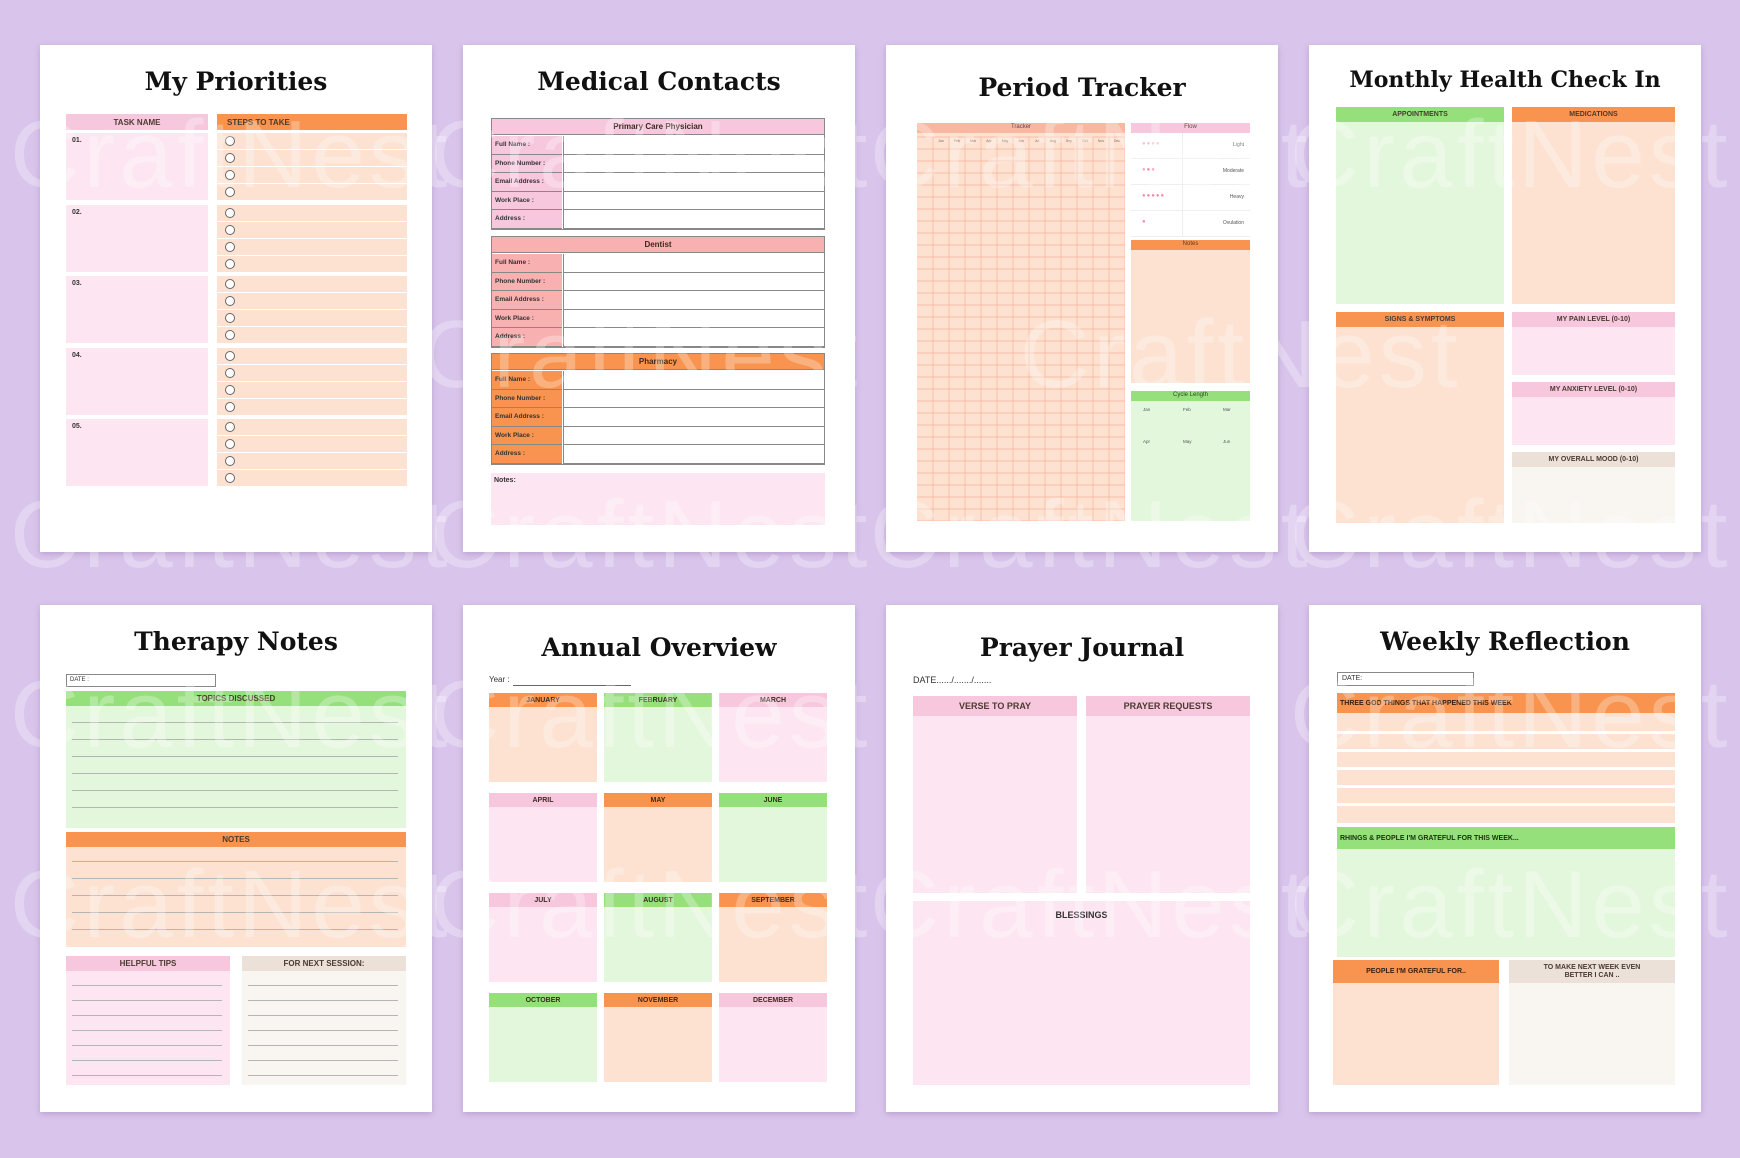 The height and width of the screenshot is (1158, 1740). I want to click on grateful-week-box, so click(1506, 903).